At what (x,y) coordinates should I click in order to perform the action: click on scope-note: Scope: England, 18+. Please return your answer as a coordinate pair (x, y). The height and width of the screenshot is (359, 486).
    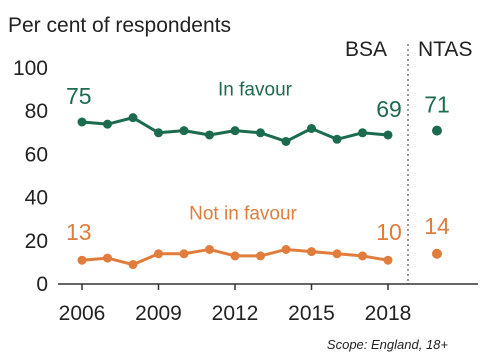
    Looking at the image, I should click on (387, 344).